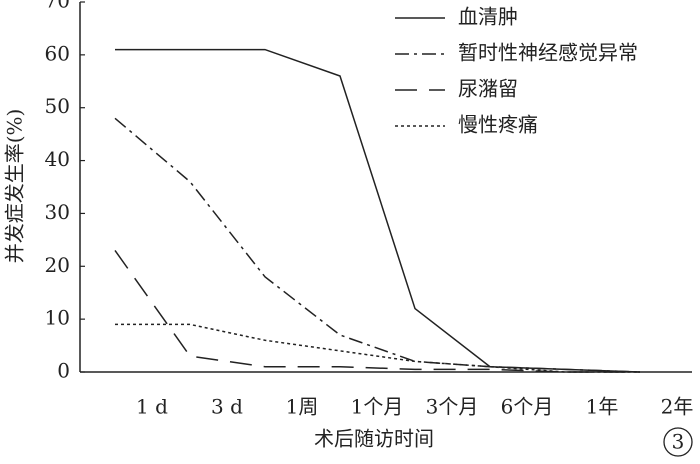 The image size is (700, 464). I want to click on legend-label: 慢性疼痛, so click(498, 125).